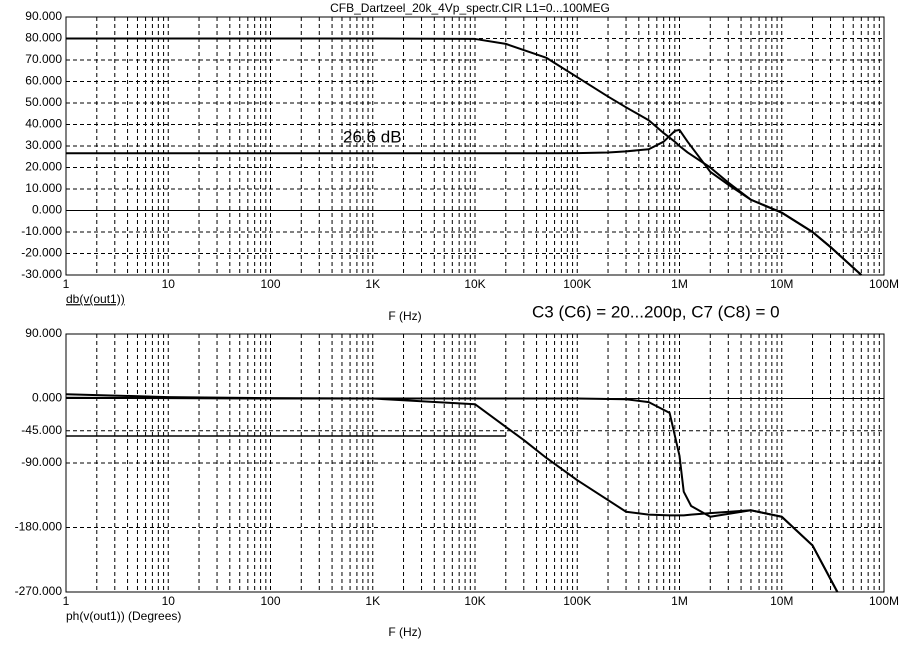  Describe the element at coordinates (43, 145) in the screenshot. I see `y-tick-label: 30.000` at that location.